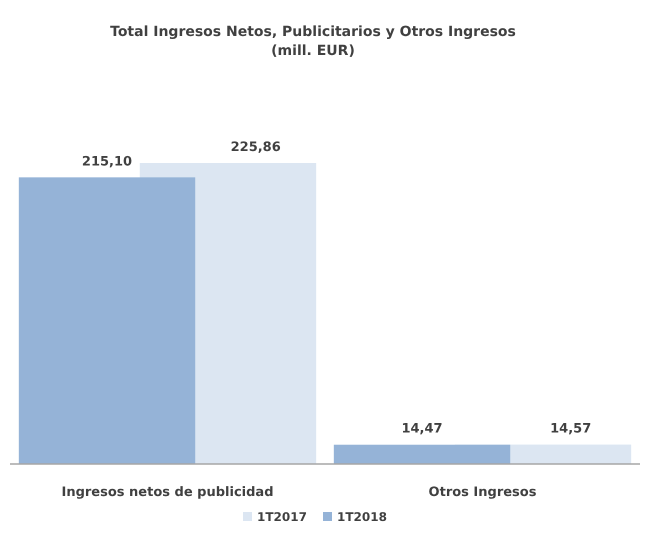 The height and width of the screenshot is (535, 646). Describe the element at coordinates (167, 492) in the screenshot. I see `x-tick-label: Ingresos netos de publicidad` at that location.